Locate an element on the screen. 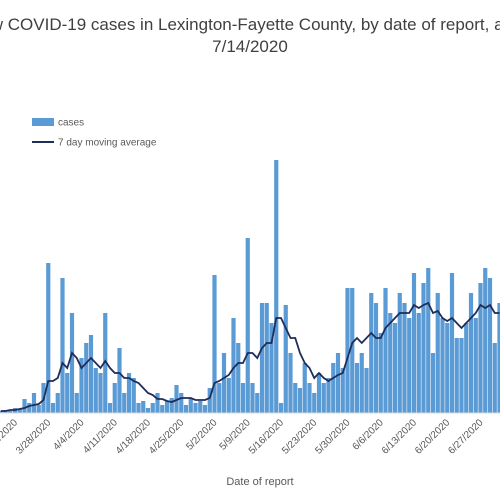 The width and height of the screenshot is (500, 500). x-tick-label: 3/28/2020 is located at coordinates (34, 437).